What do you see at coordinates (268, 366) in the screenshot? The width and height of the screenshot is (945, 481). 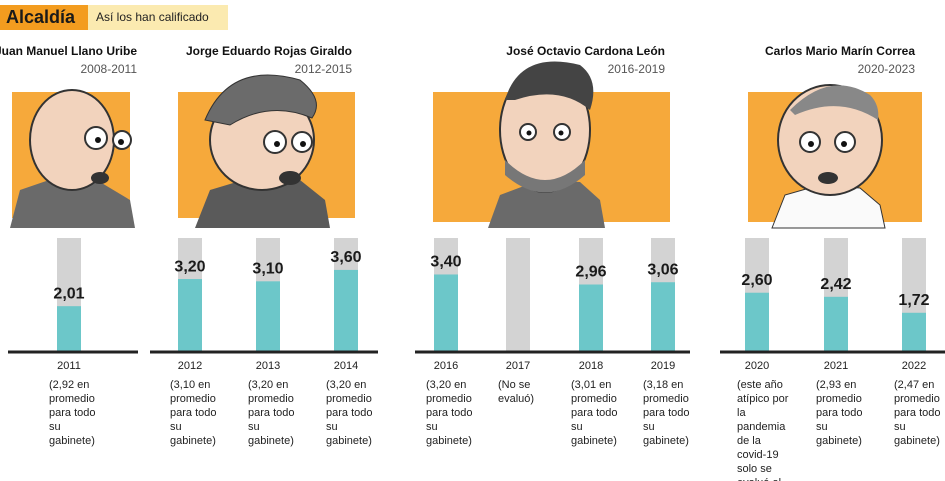 I see `year-label: 2013` at bounding box center [268, 366].